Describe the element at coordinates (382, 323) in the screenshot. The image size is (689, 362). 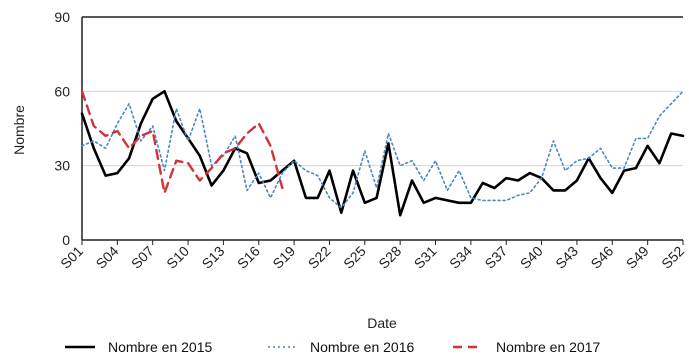
I see `x-axis-title: Date` at that location.